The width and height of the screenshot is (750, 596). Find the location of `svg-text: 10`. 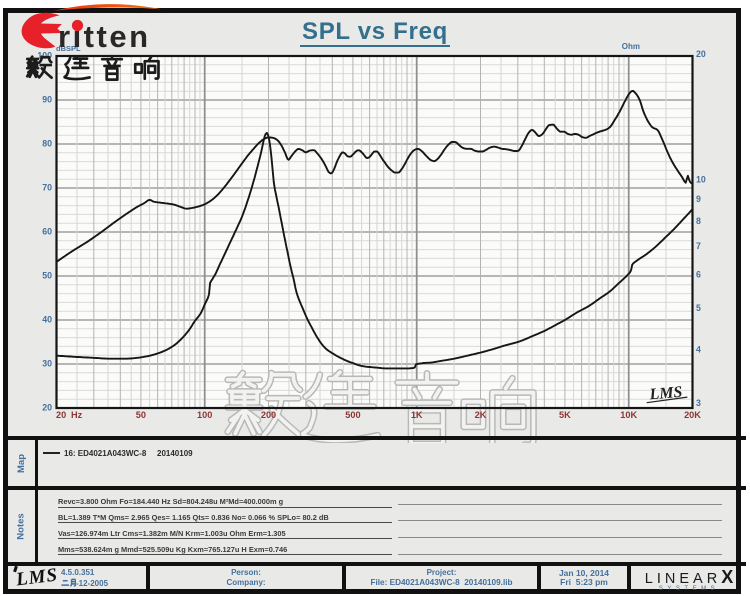

svg-text: 10 is located at coordinates (701, 180).